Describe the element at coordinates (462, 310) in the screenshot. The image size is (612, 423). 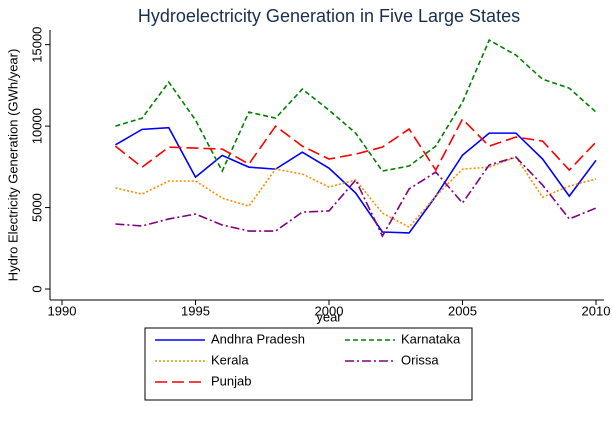
I see `x-tick-label: 2005` at that location.